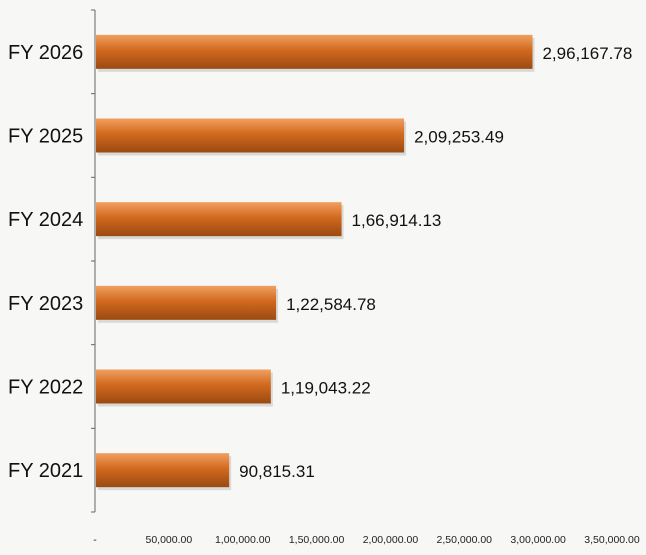  What do you see at coordinates (45, 220) in the screenshot?
I see `category-label: FY 2024` at bounding box center [45, 220].